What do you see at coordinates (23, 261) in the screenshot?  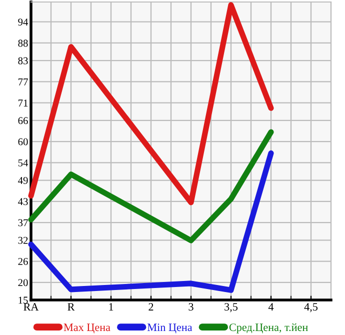 I see `y-tick-label: 26` at bounding box center [23, 261].